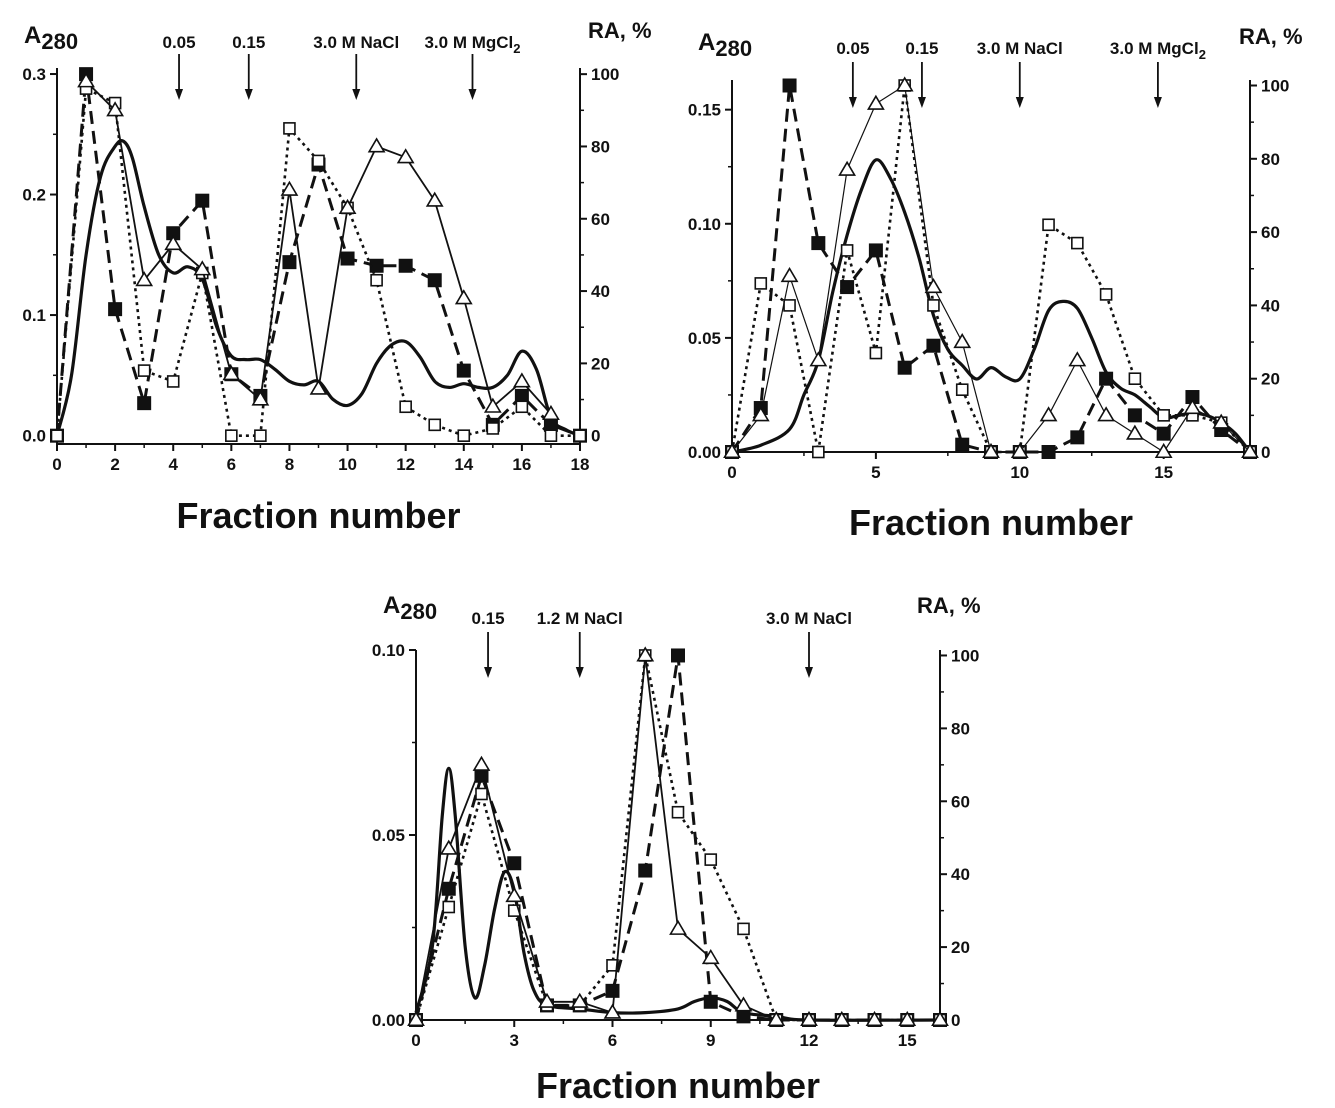 The width and height of the screenshot is (1335, 1108). I want to click on y2-tick-label: 80, so click(600, 146).